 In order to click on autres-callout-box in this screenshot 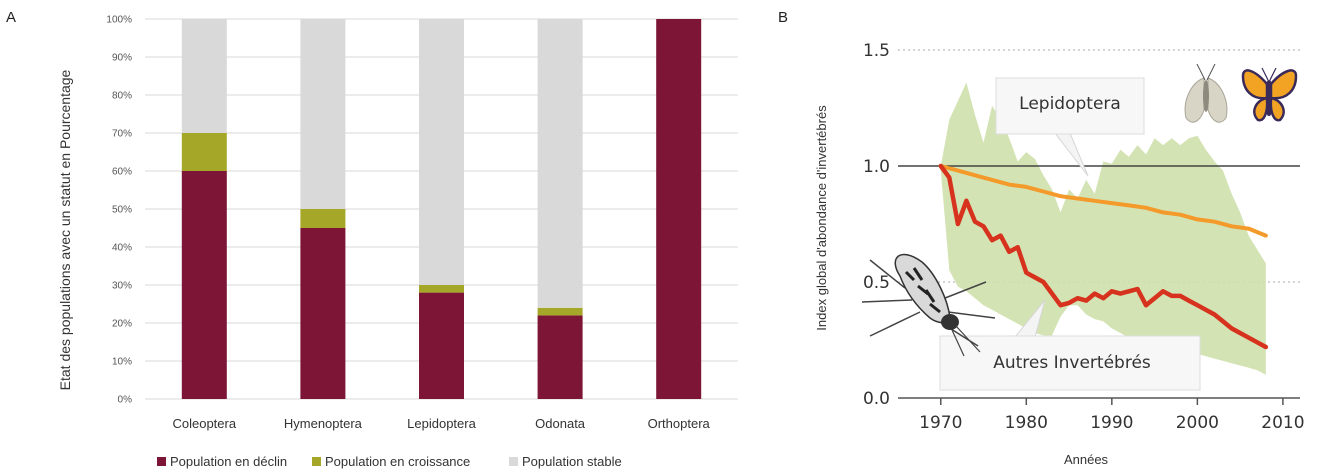, I will do `click(1070, 363)`.